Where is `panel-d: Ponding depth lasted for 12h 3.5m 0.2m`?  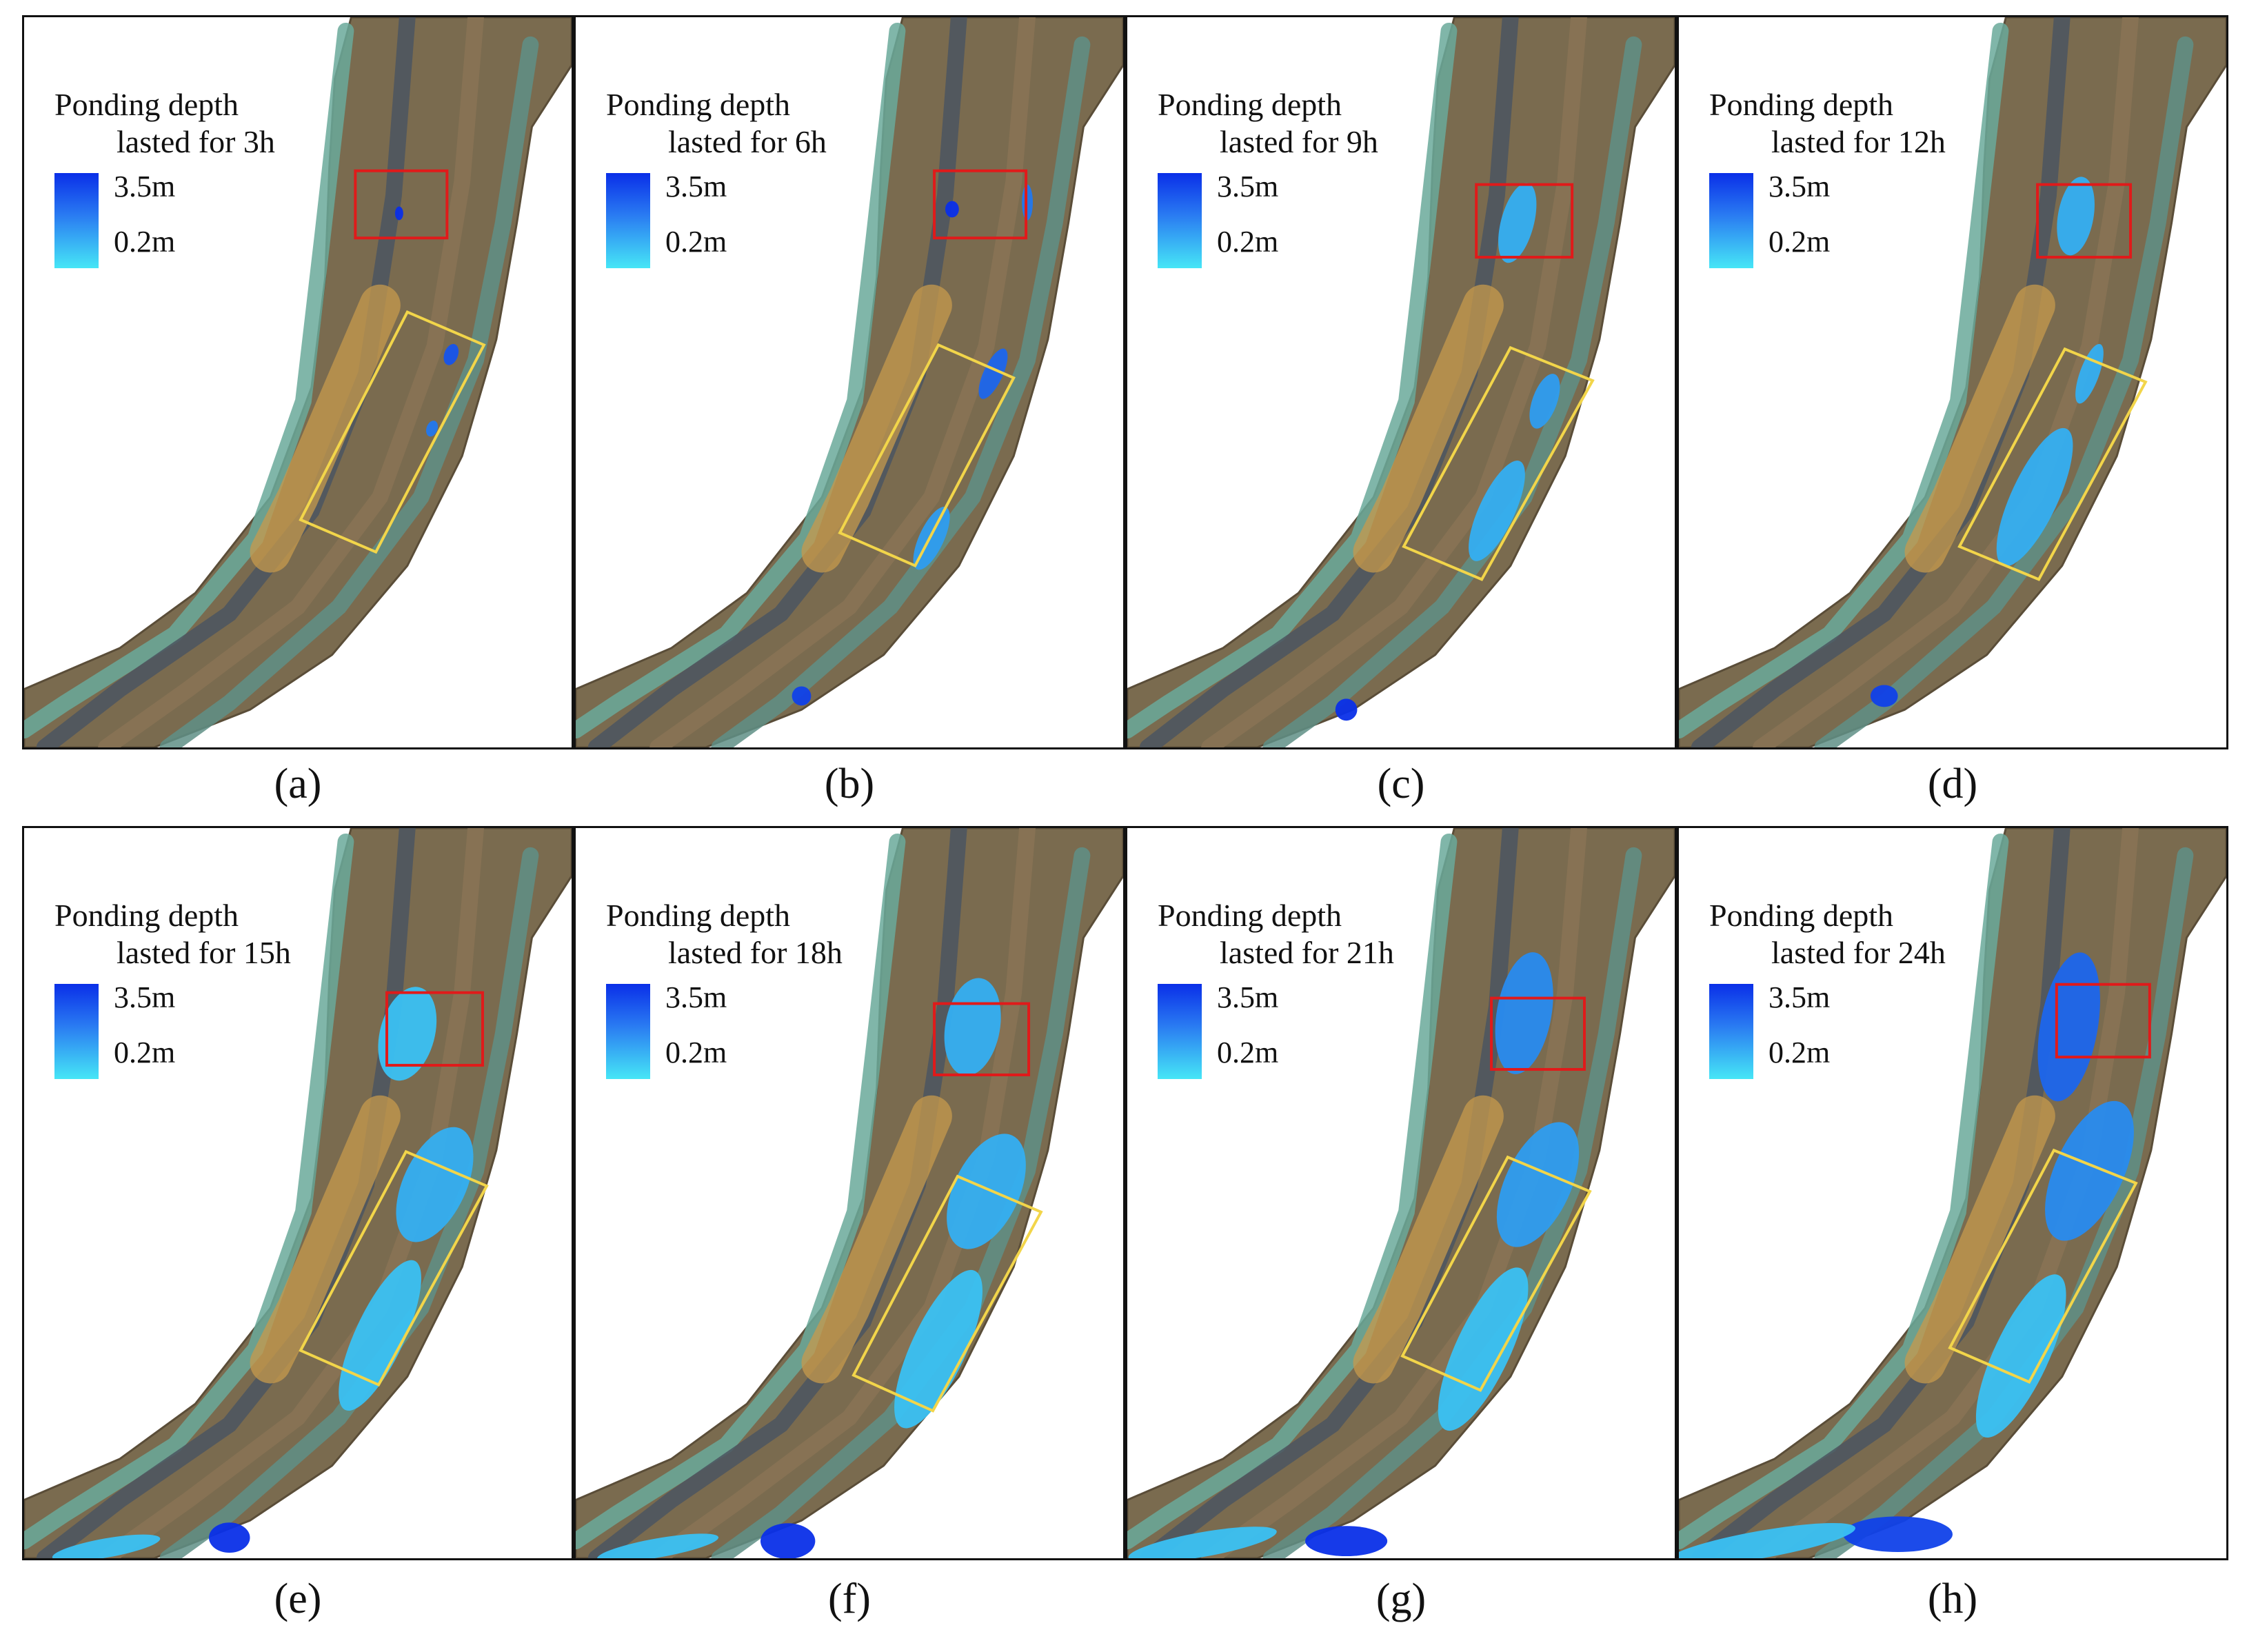
panel-d: Ponding depth lasted for 12h 3.5m 0.2m is located at coordinates (1952, 382).